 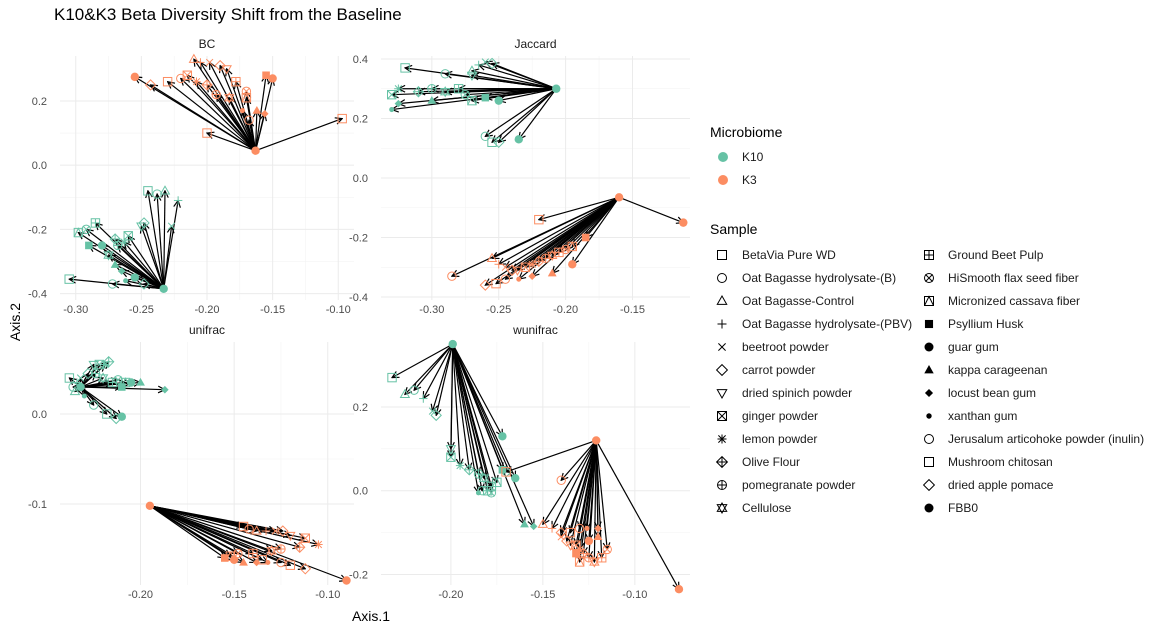 What do you see at coordinates (358, 576) in the screenshot?
I see `y-tick-label: -0.2` at bounding box center [358, 576].